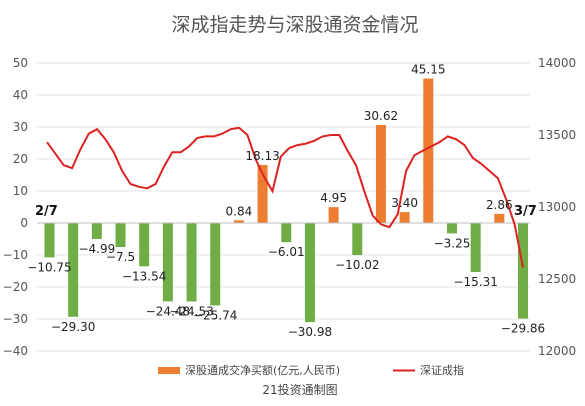  What do you see at coordinates (73, 327) in the screenshot?
I see `bar-value-label: −29.30` at bounding box center [73, 327].